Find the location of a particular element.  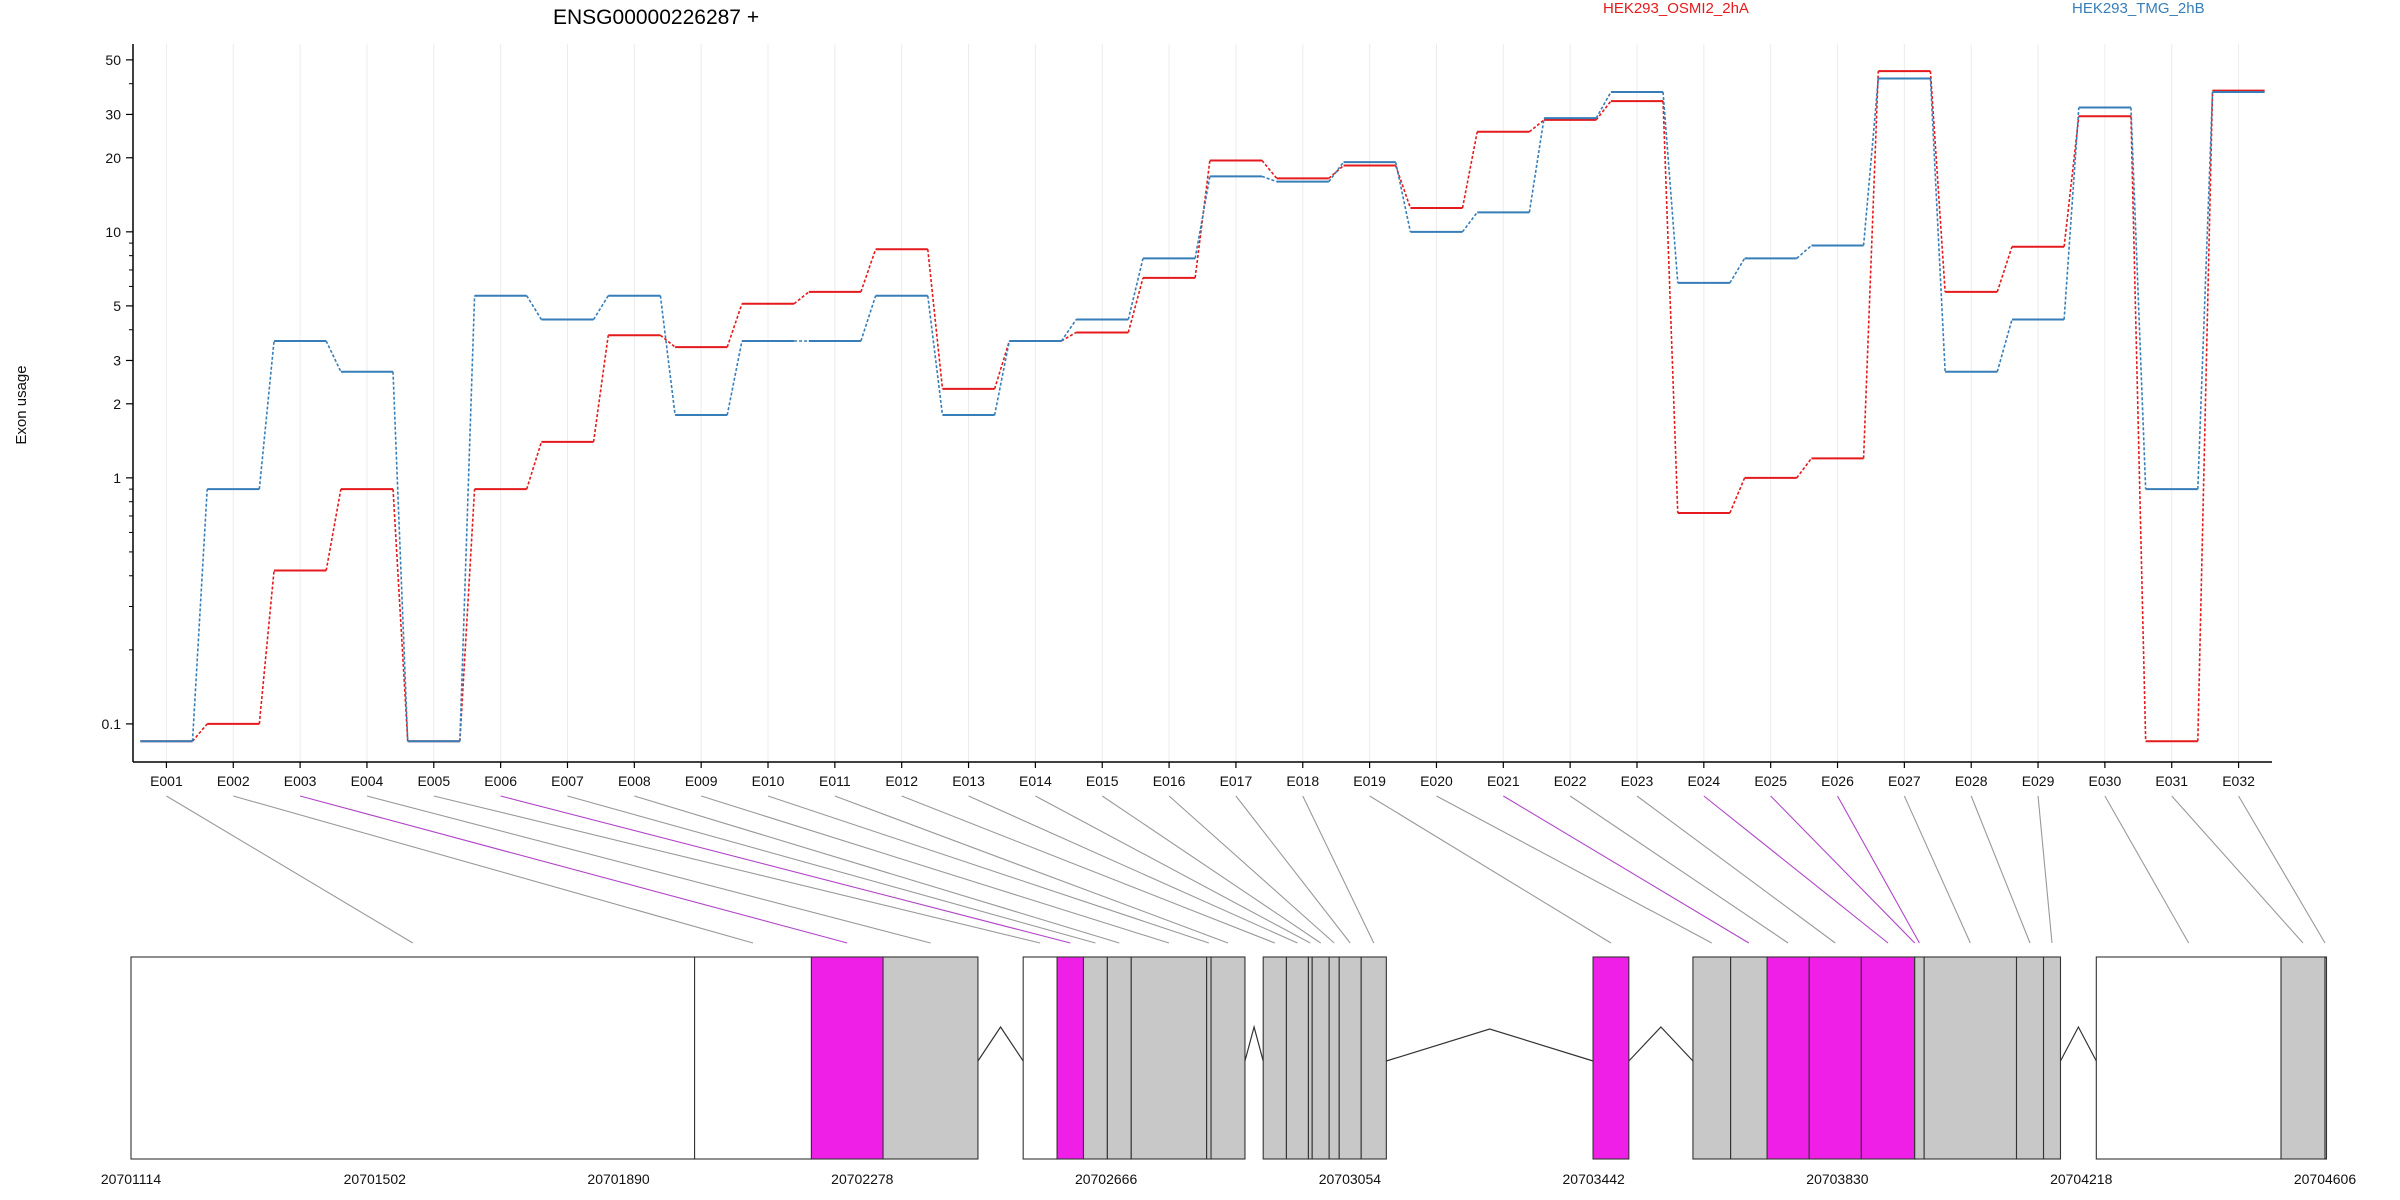

exon-connector-lines is located at coordinates (1246, 869).